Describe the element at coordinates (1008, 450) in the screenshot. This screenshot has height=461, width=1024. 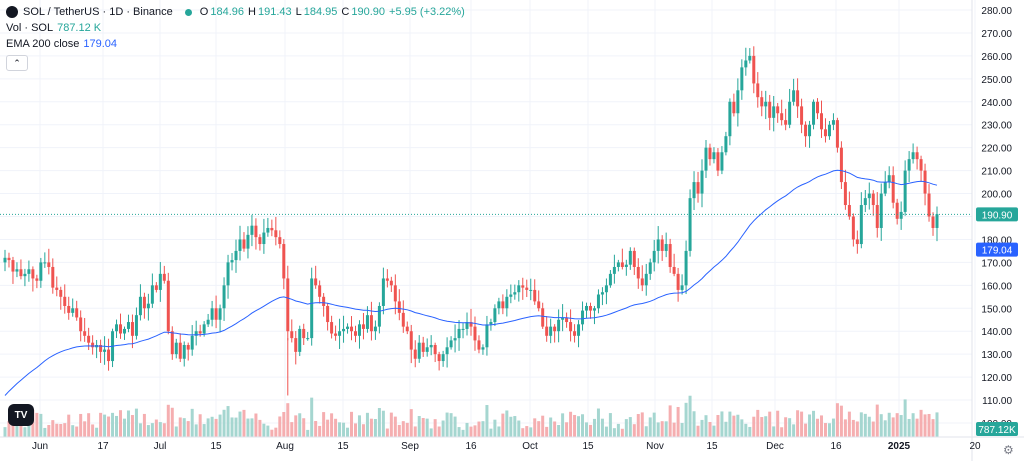
I see `gear-icon: ⚙` at that location.